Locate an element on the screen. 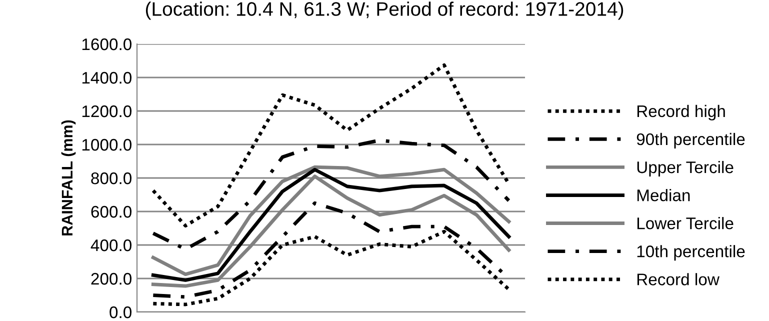  y-tick-label: 600.0 is located at coordinates (111, 212).